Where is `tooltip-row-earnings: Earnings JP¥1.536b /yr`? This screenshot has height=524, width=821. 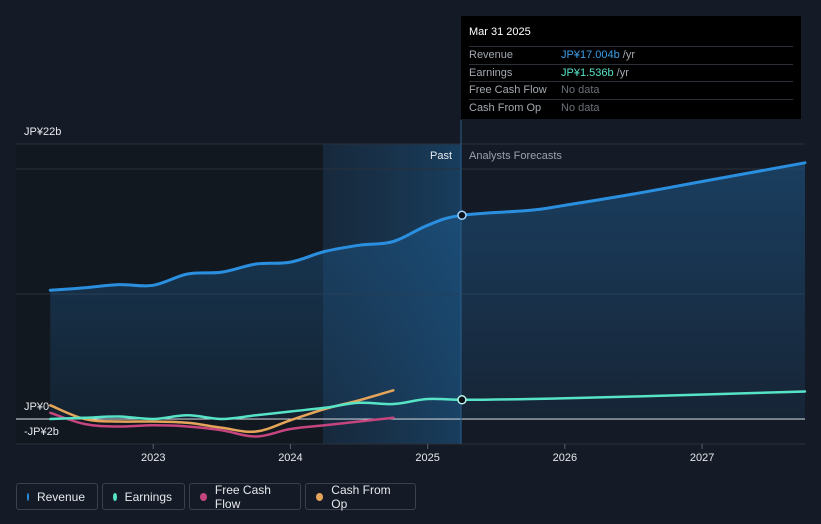 tooltip-row-earnings: Earnings JP¥1.536b /yr is located at coordinates (631, 72).